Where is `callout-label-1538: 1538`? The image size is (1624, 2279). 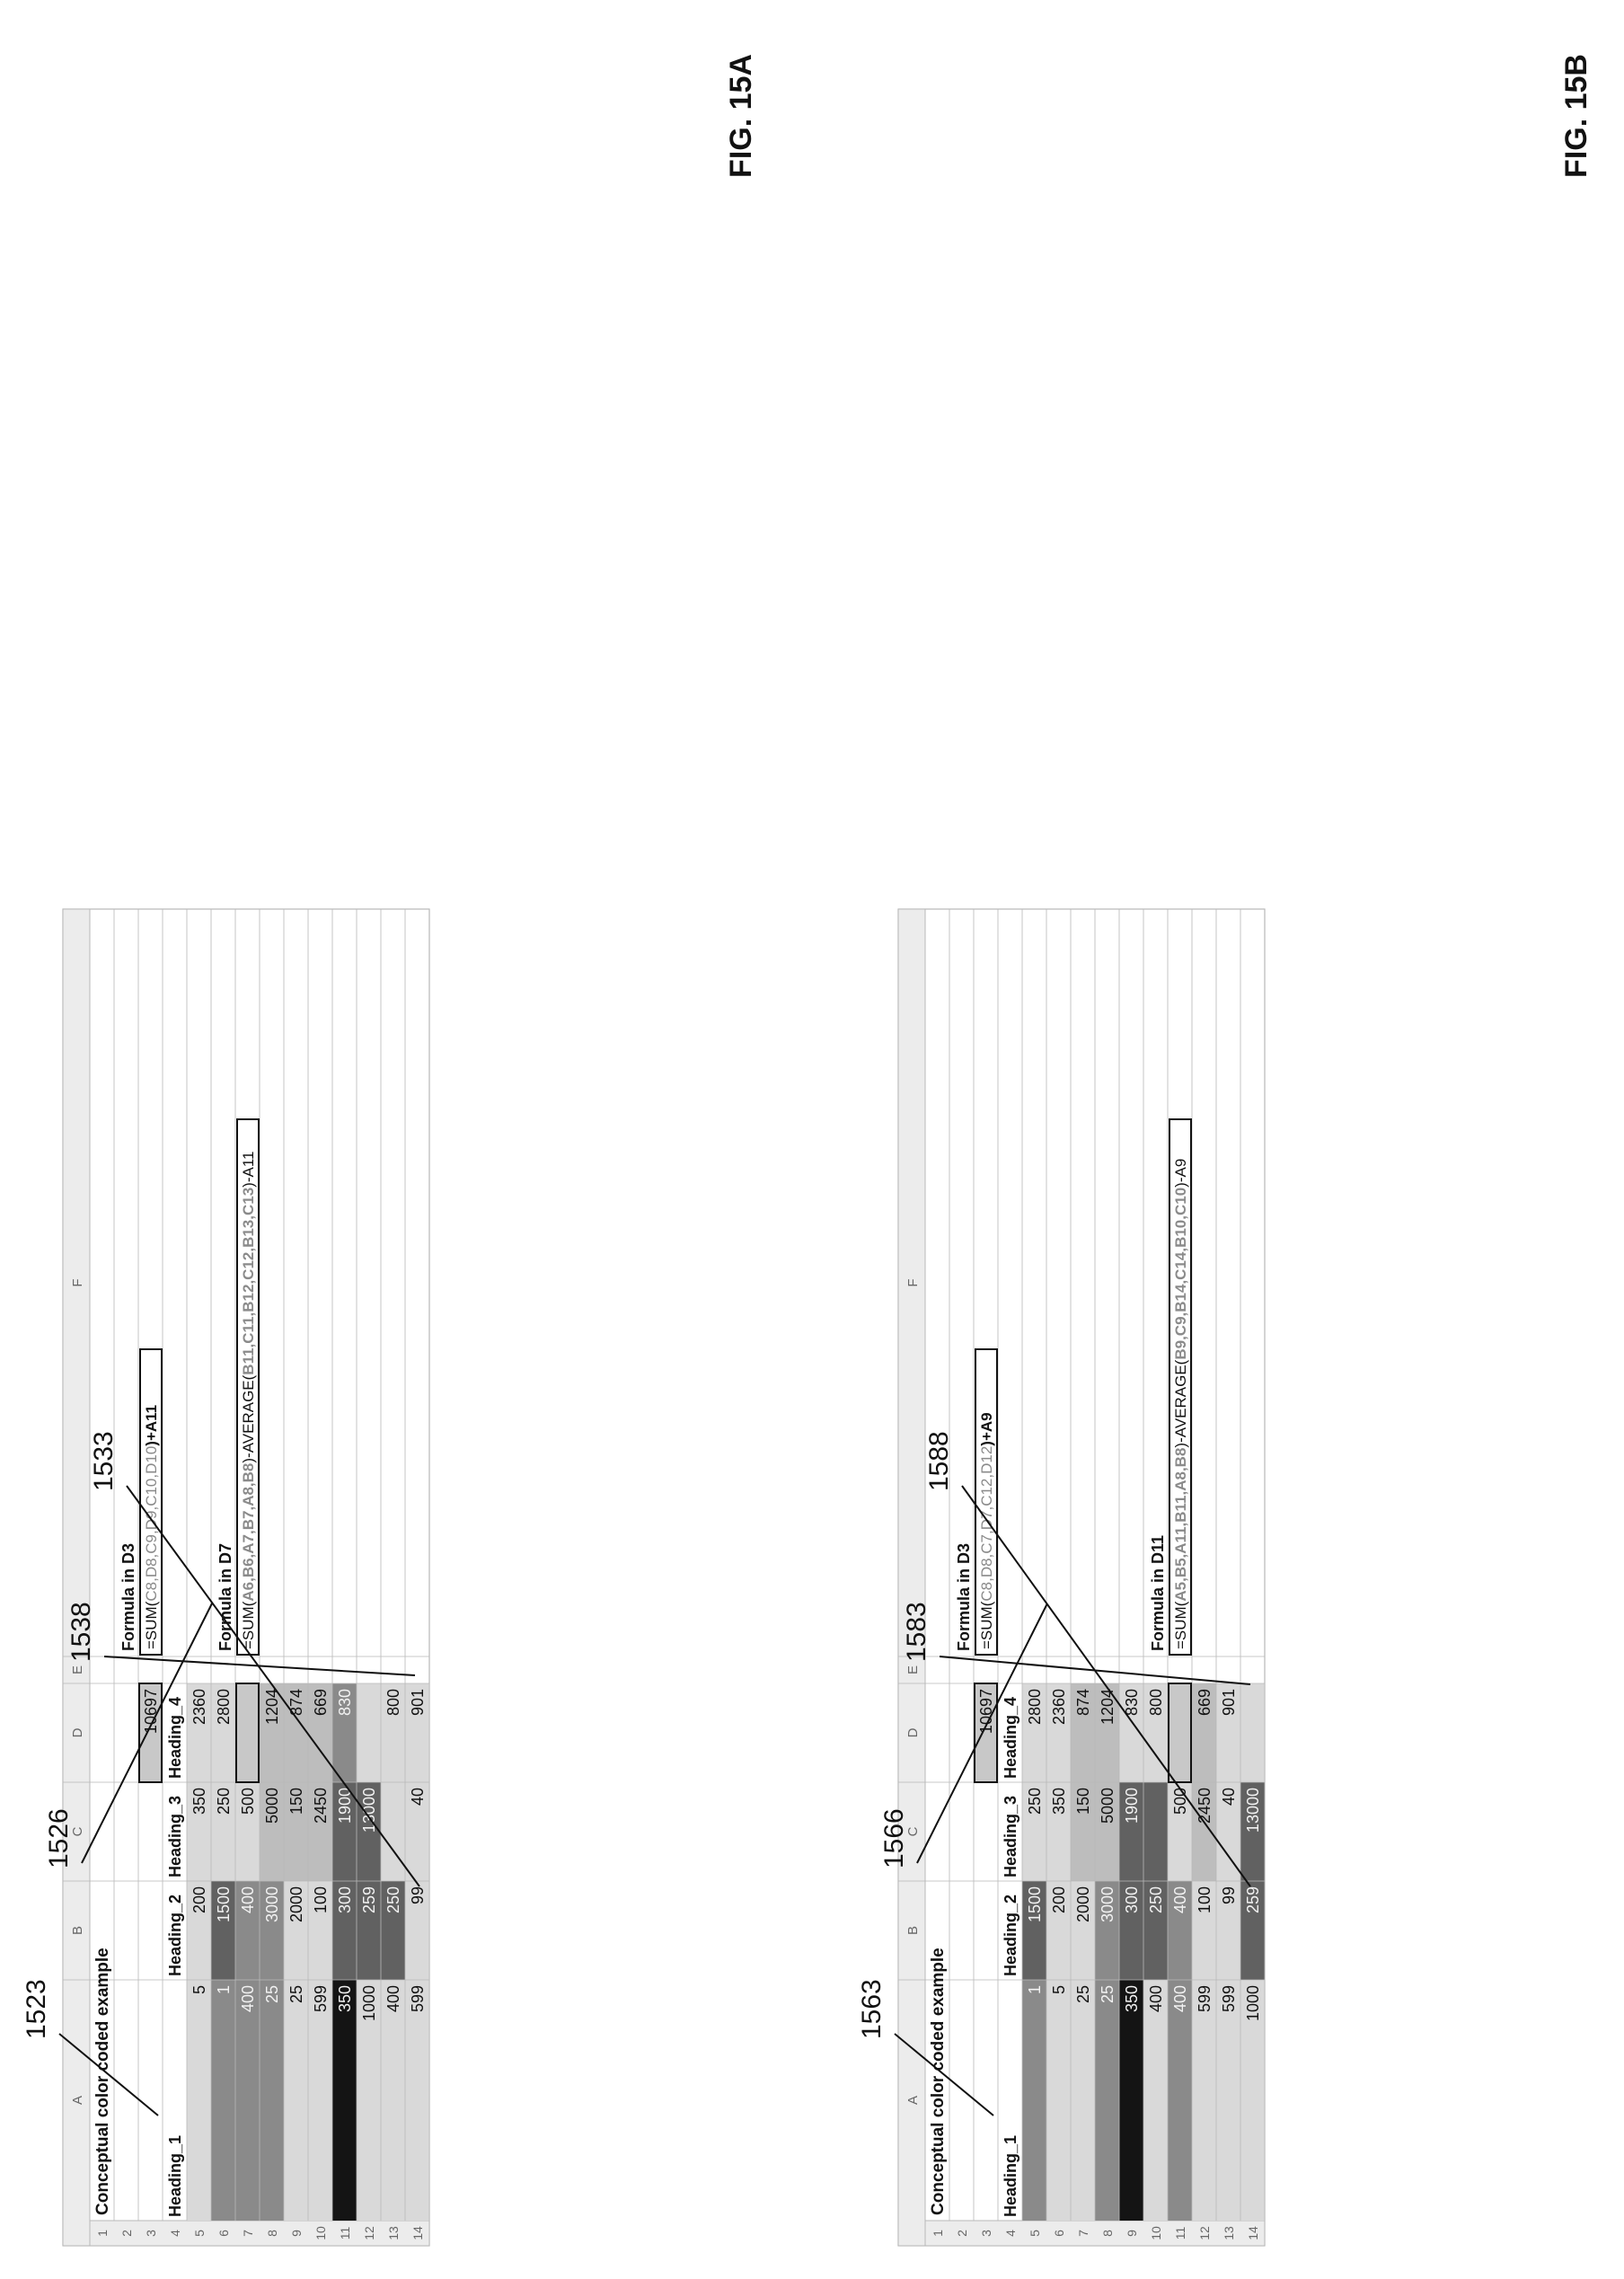 callout-label-1538: 1538 is located at coordinates (81, 1632).